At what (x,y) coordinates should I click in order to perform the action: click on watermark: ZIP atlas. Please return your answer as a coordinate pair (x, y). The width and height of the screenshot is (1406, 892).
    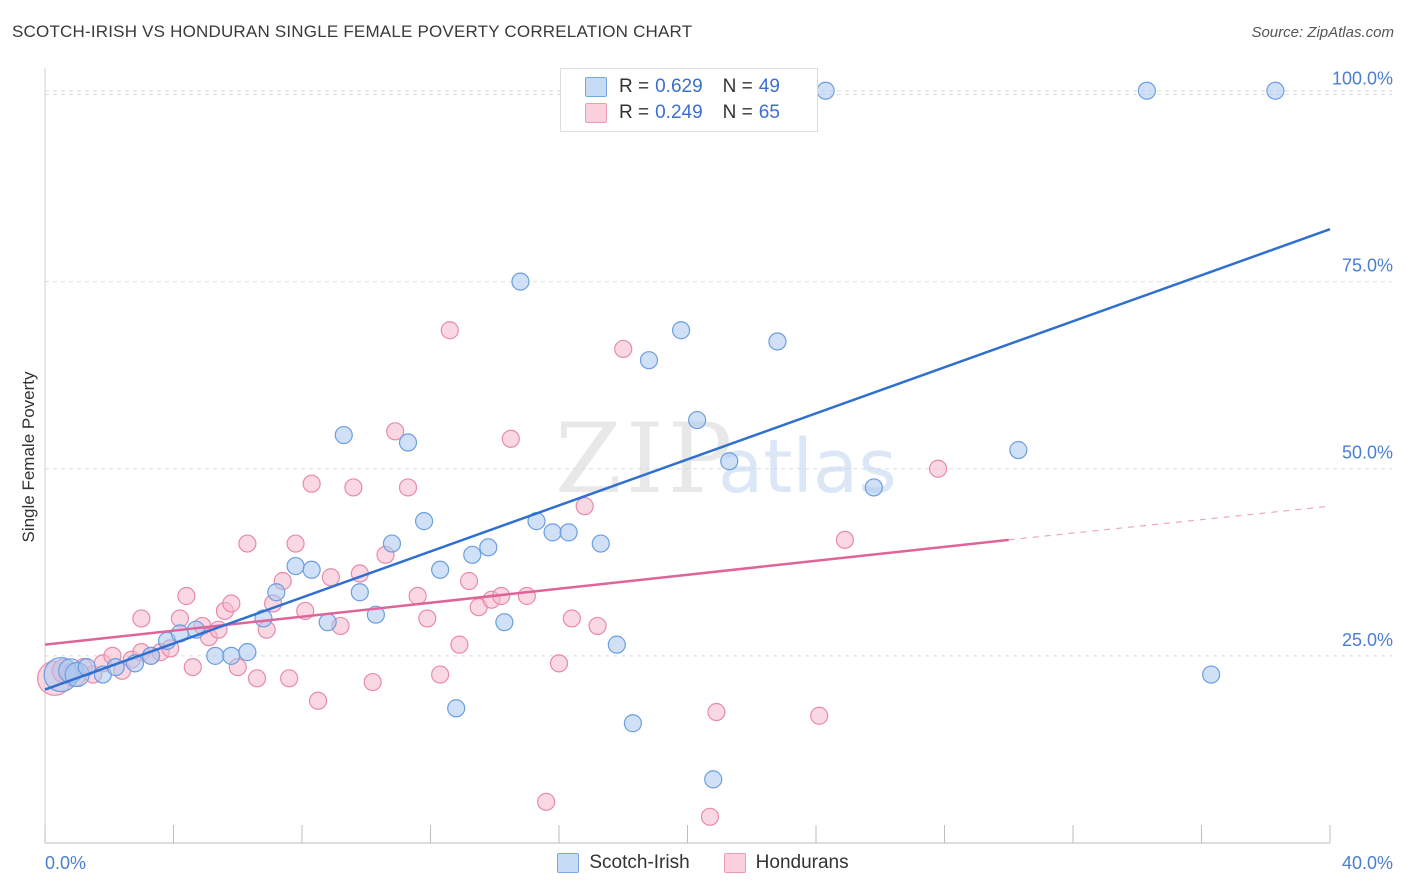
    Looking at the image, I should click on (726, 459).